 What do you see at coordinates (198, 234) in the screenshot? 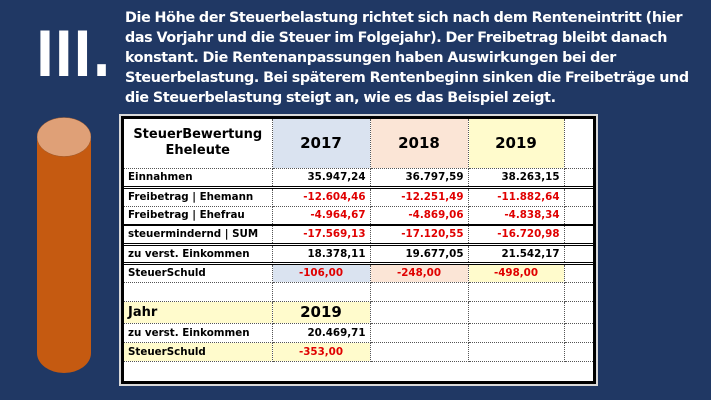
I see `row-label: steuermindernd | SUM` at bounding box center [198, 234].